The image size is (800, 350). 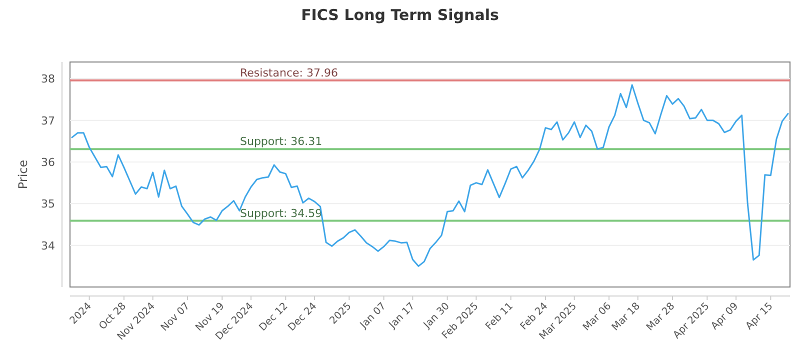 What do you see at coordinates (23, 175) in the screenshot?
I see `y-axis-title: Price` at bounding box center [23, 175].